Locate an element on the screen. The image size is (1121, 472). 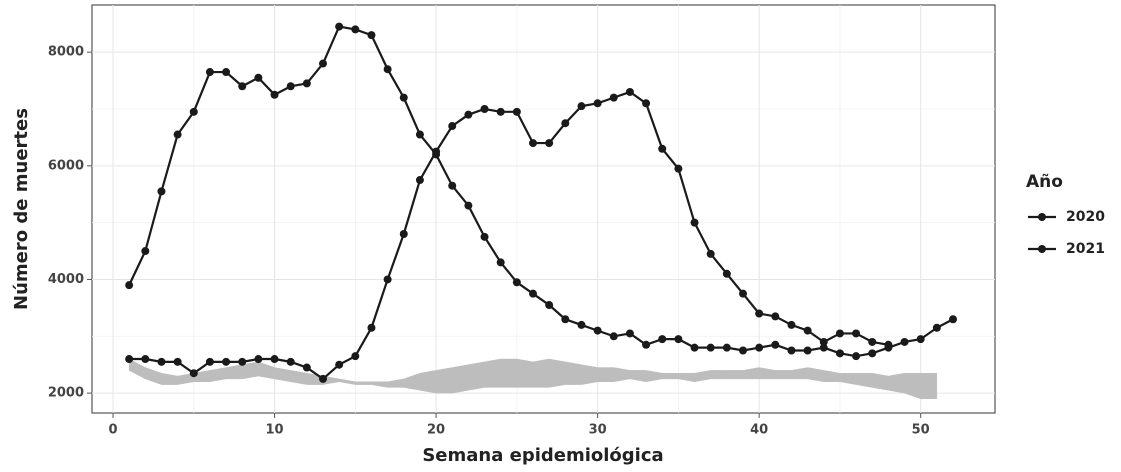
y-tick-label: 4000 is located at coordinates (66, 279).